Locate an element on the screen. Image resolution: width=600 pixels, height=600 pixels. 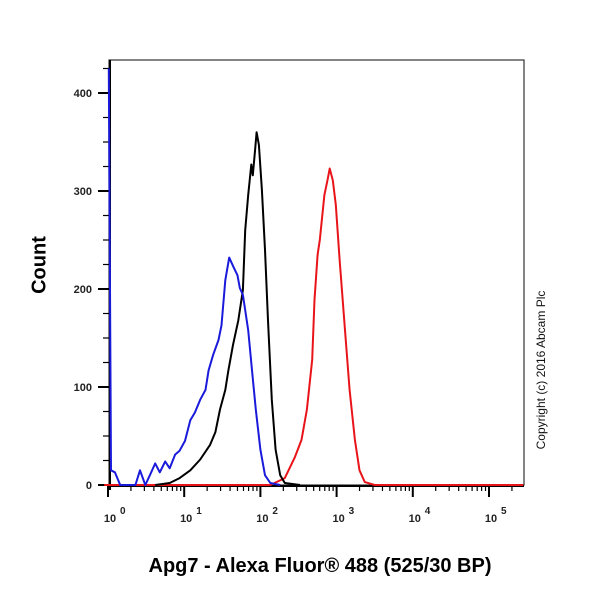
y-axis: 0 100 200 300 400 is located at coordinates (92, 276).